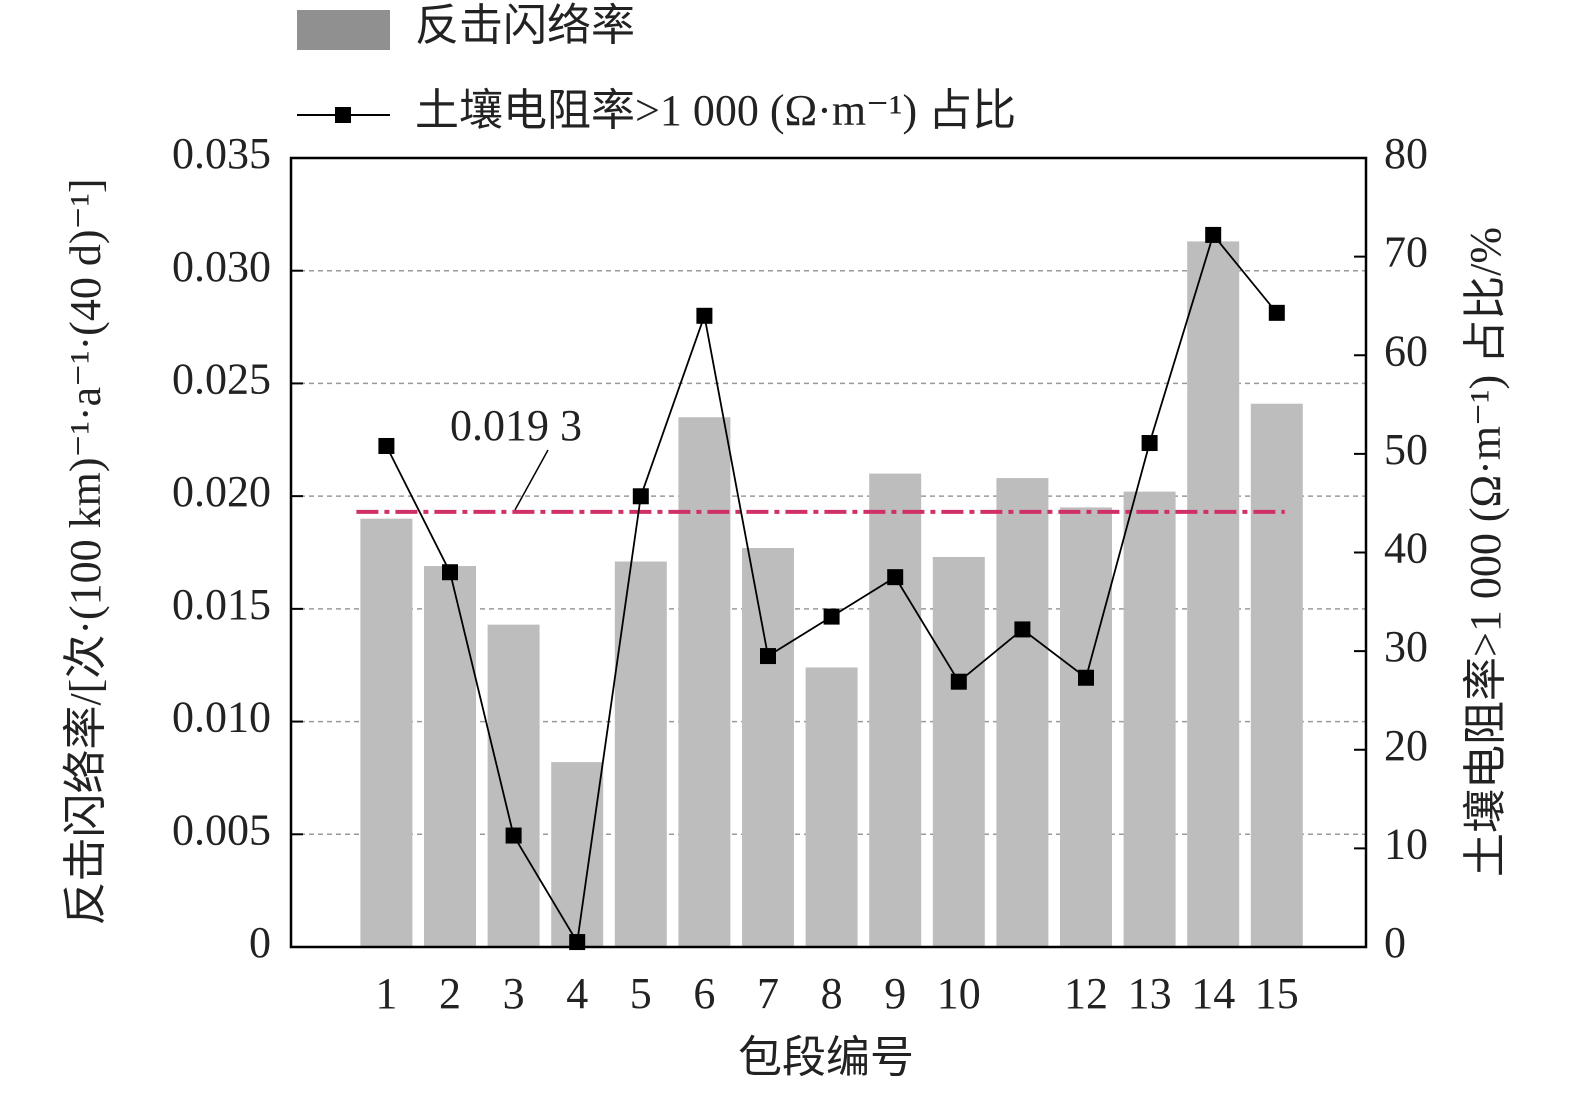 This screenshot has height=1103, width=1575. What do you see at coordinates (343, 30) in the screenshot?
I see `legend-swatch` at bounding box center [343, 30].